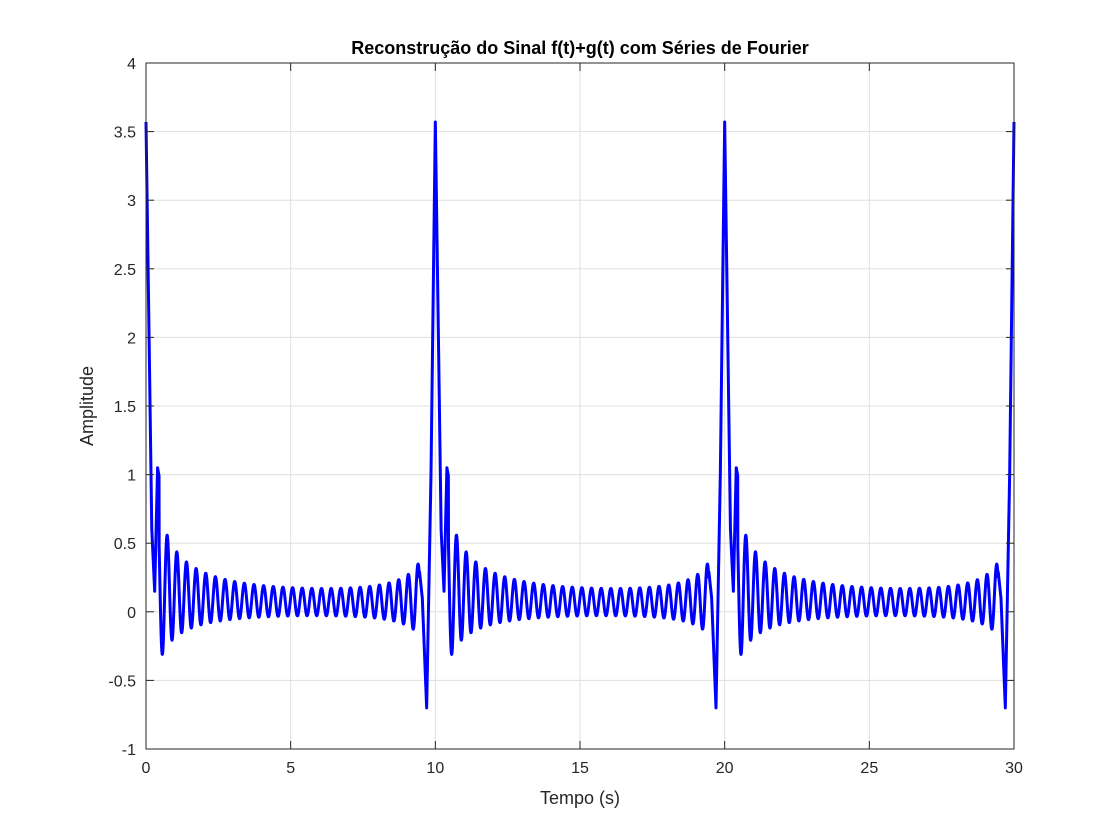 The width and height of the screenshot is (1120, 840). I want to click on y-tick-label: -1, so click(129, 750).